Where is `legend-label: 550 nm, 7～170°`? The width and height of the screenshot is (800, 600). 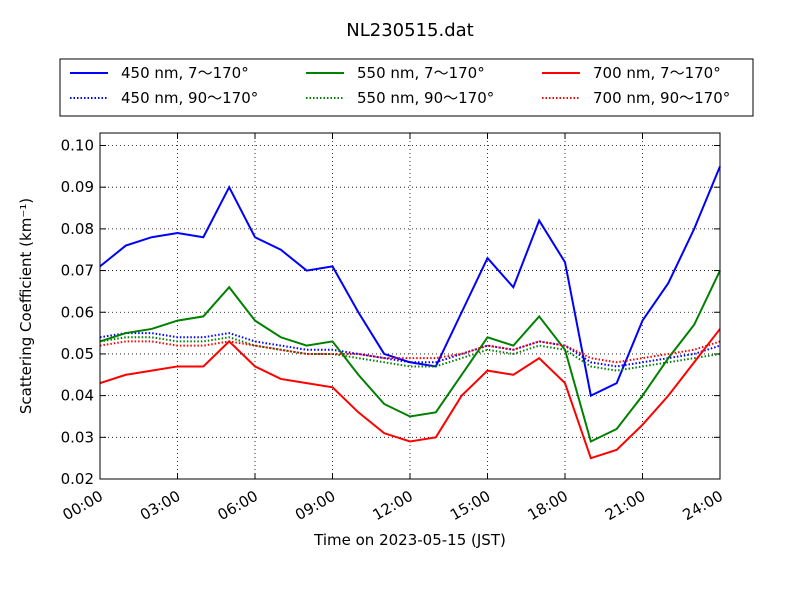 legend-label: 550 nm, 7～170° is located at coordinates (421, 73).